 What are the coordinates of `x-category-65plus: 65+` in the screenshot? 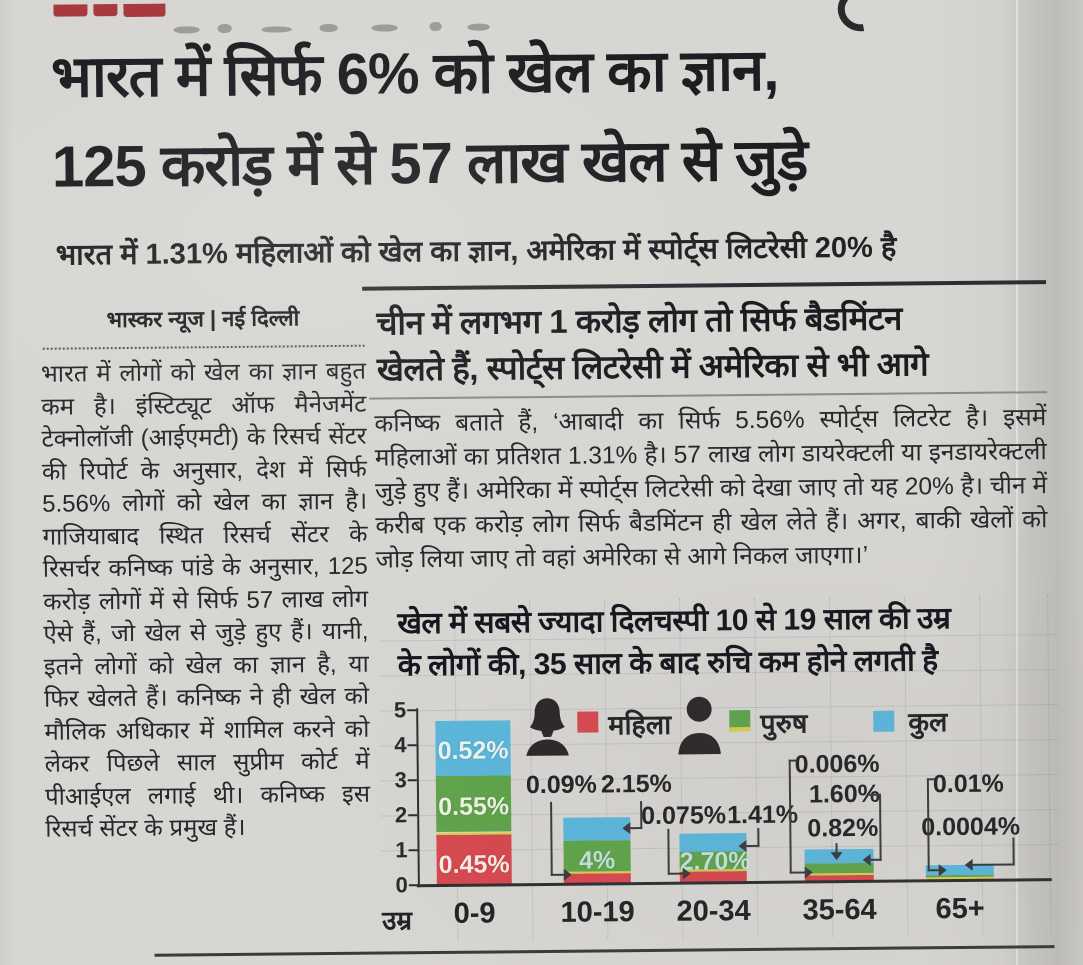 It's located at (960, 909).